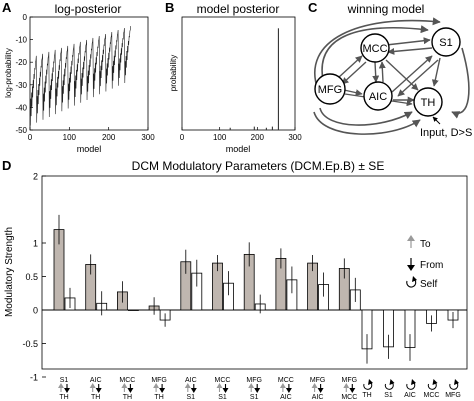 The width and height of the screenshot is (474, 401). I want to click on panel-d-label-bottom: AIC, so click(286, 397).